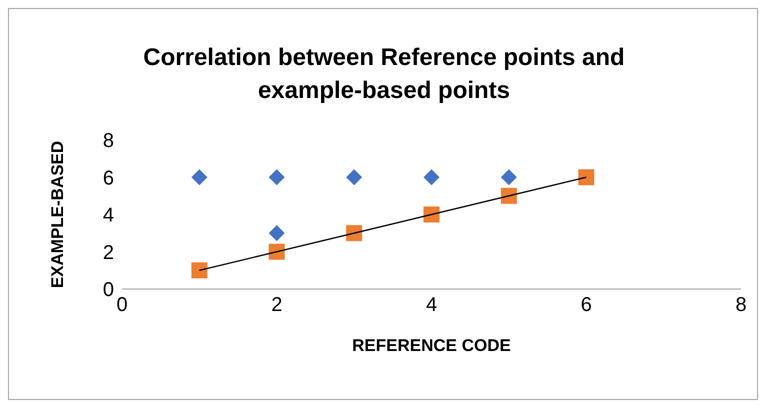  I want to click on y-tick-label: 0, so click(108, 290).